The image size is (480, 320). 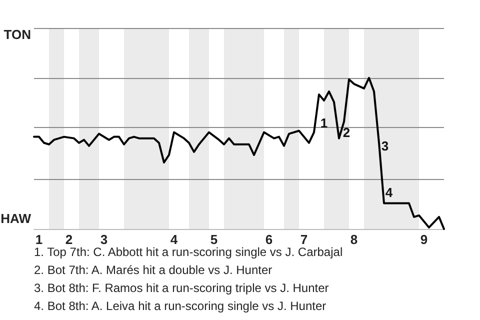 What do you see at coordinates (424, 239) in the screenshot?
I see `x-tick-label: 9` at bounding box center [424, 239].